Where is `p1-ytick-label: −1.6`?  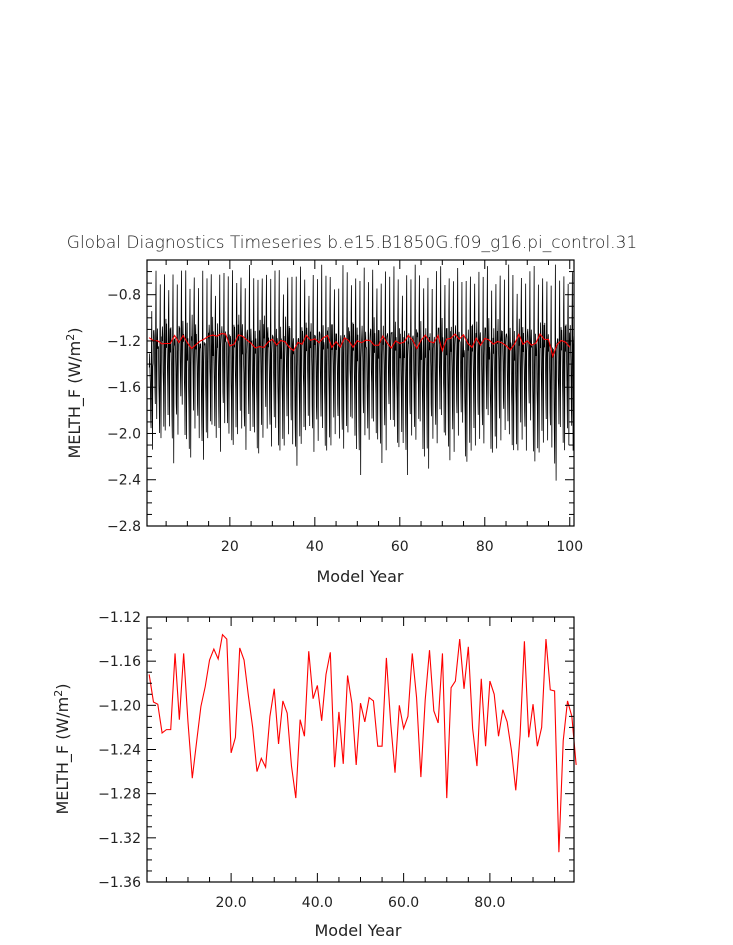 p1-ytick-label: −1.6 is located at coordinates (124, 388).